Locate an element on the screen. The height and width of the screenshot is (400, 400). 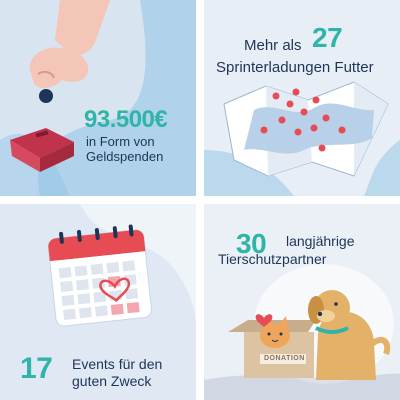
calendar-heart-icon is located at coordinates (99, 275).